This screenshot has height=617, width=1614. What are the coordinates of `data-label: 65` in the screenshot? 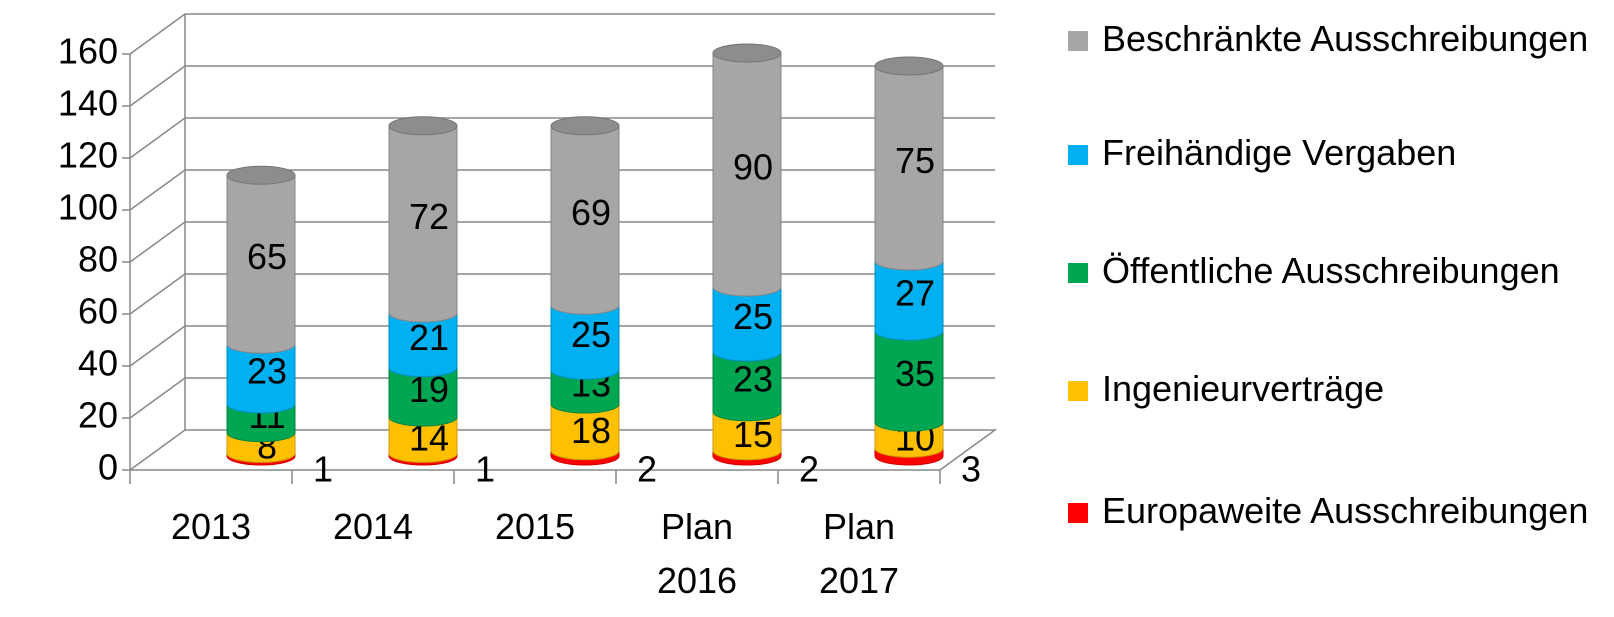 It's located at (267, 256).